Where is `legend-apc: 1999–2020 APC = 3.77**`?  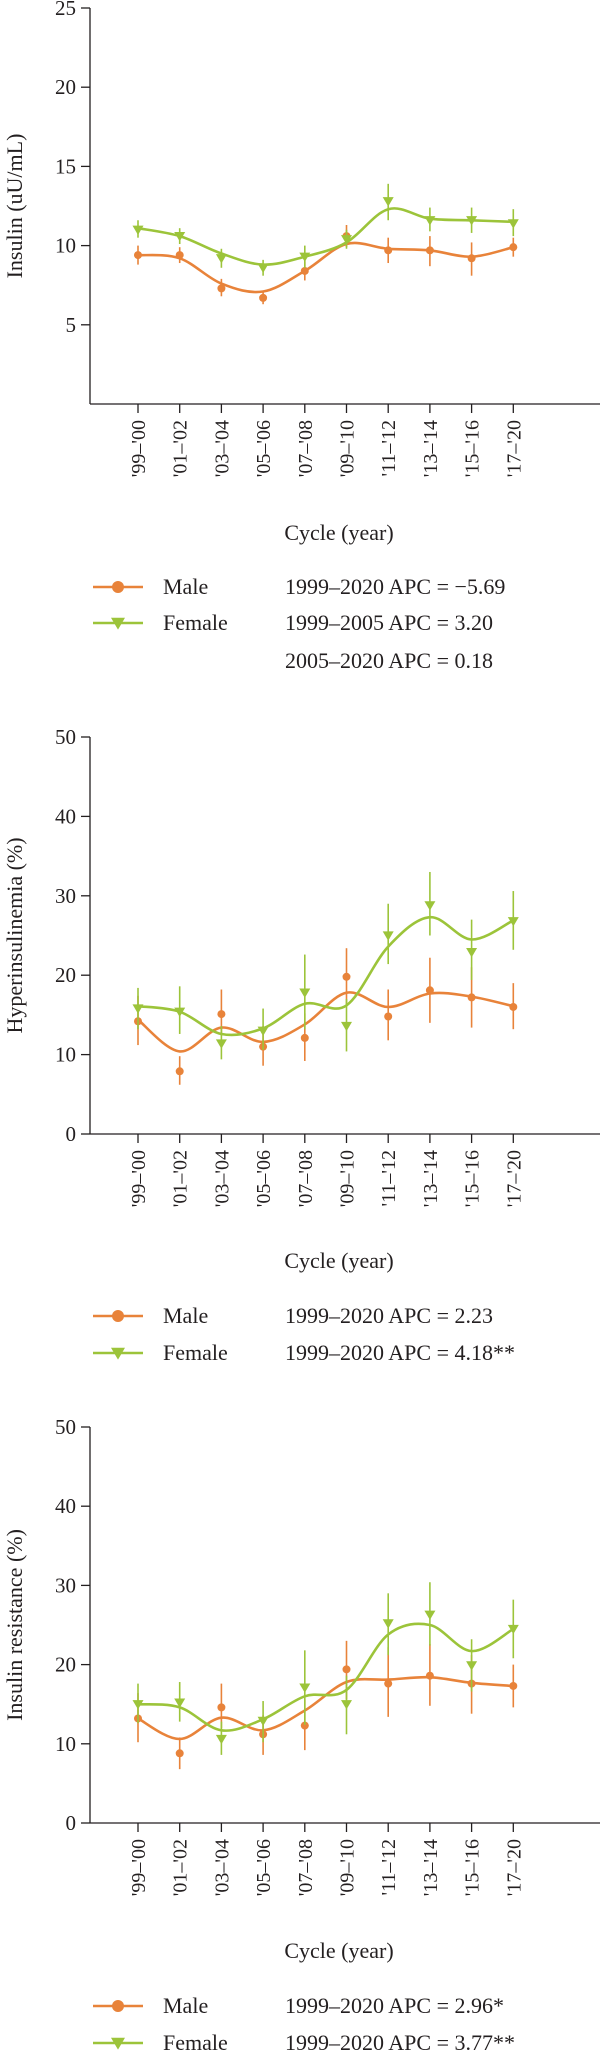
legend-apc: 1999–2020 APC = 3.77** is located at coordinates (400, 2042).